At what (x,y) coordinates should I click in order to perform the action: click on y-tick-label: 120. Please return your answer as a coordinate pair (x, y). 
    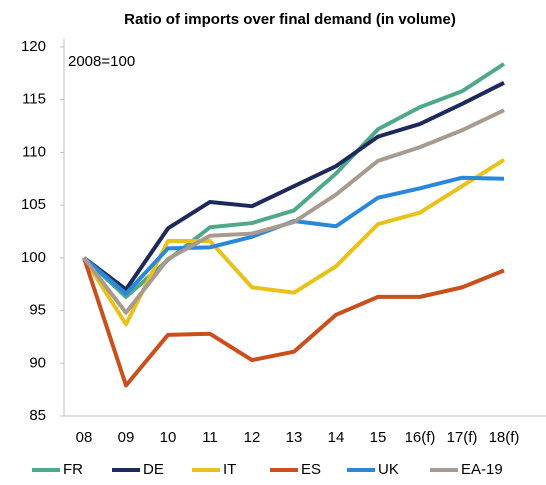
    Looking at the image, I should click on (33, 46).